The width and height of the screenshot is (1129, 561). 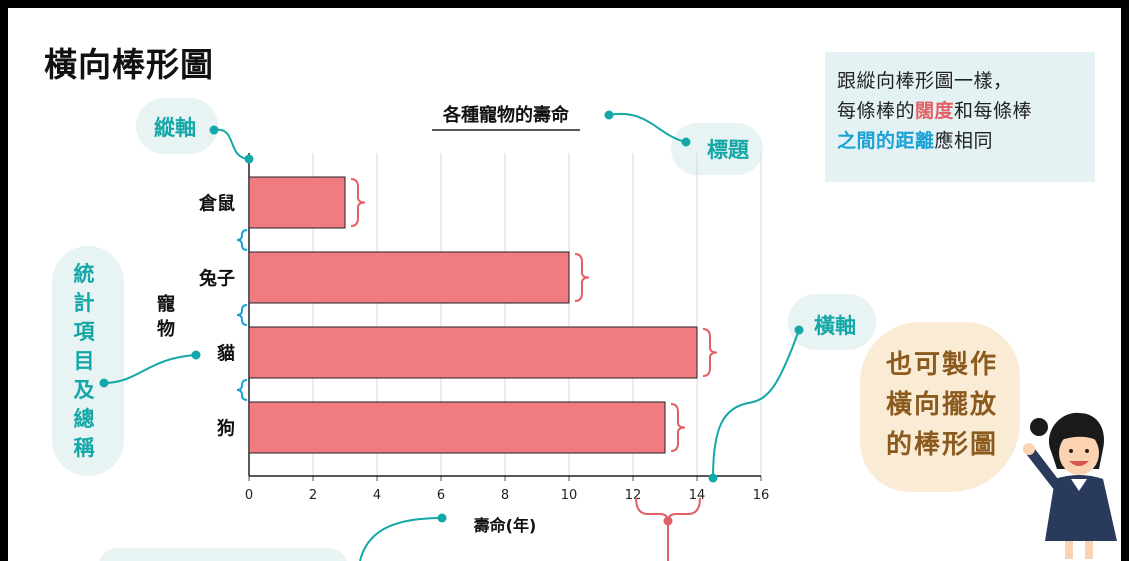 I want to click on note-highlight-width: 闊度, so click(x=935, y=111).